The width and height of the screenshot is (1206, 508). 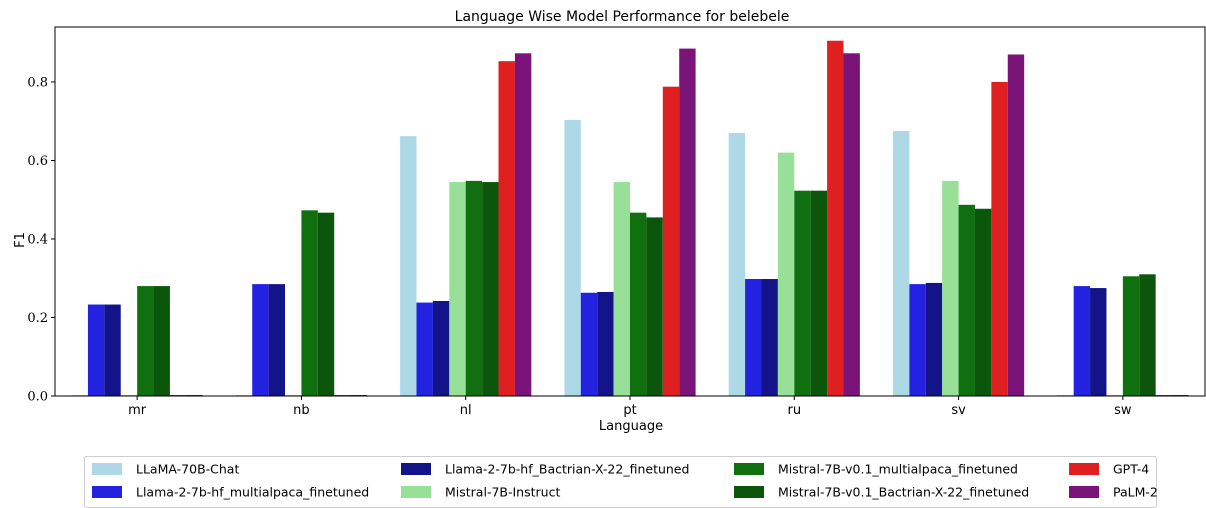 What do you see at coordinates (631, 426) in the screenshot?
I see `x-axis-label: Language` at bounding box center [631, 426].